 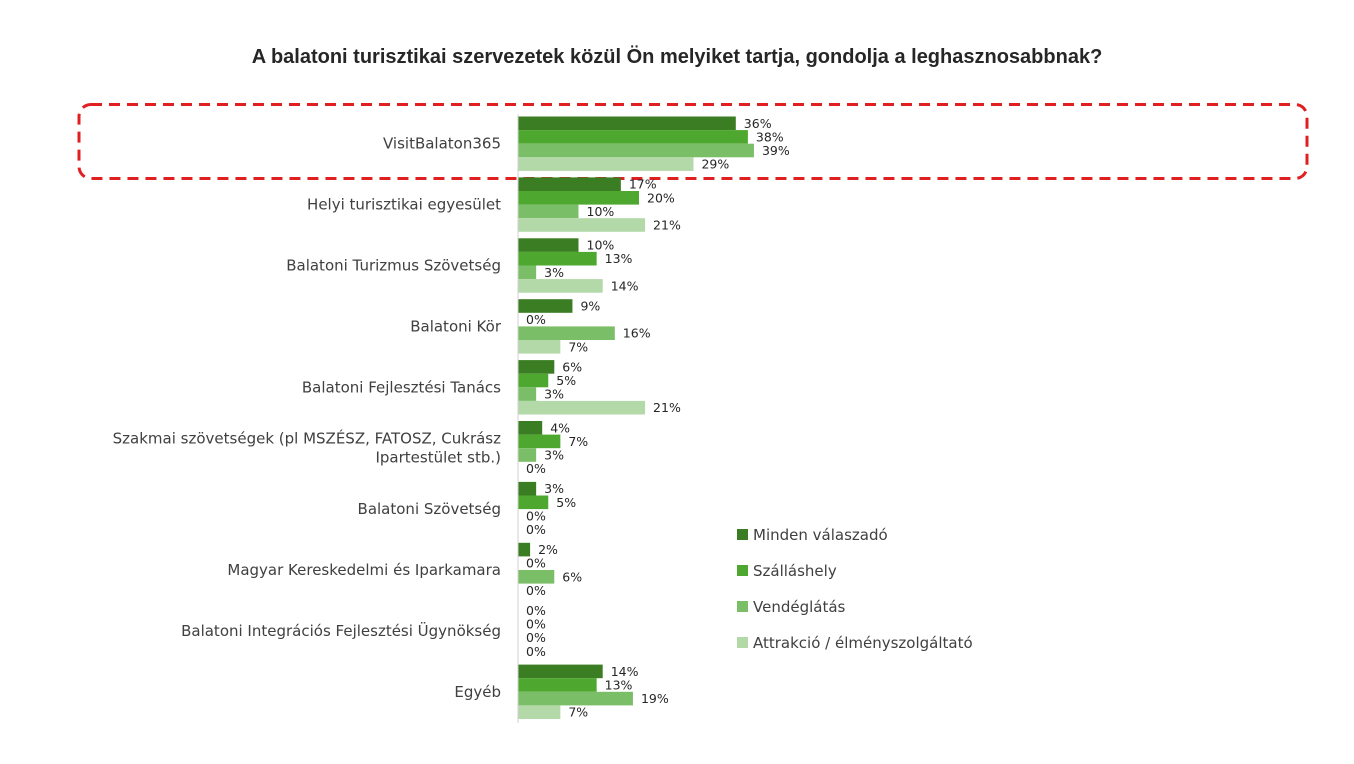 I want to click on data-label: 4%, so click(x=560, y=427).